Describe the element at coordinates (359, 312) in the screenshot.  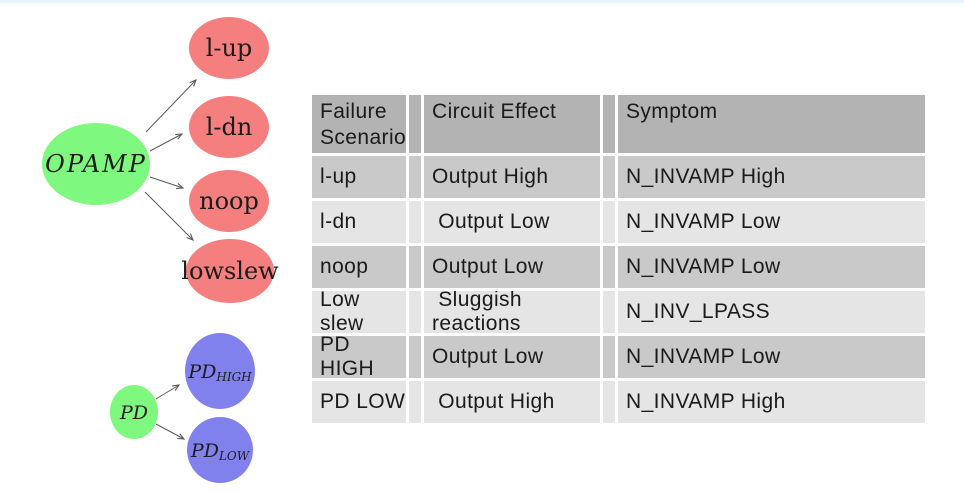
I see `cell-scenario: Low slew` at that location.